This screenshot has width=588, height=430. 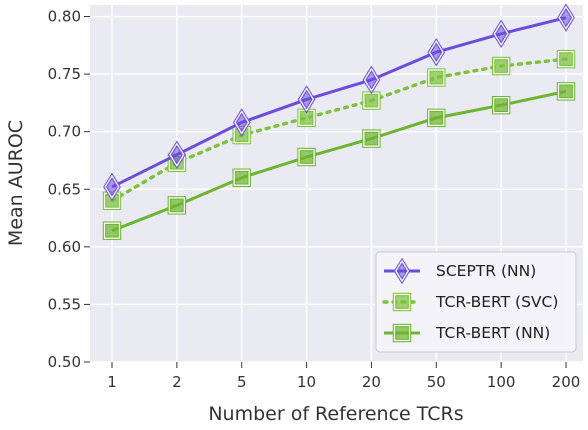 I want to click on y-tick-label: 0.65, so click(x=64, y=189).